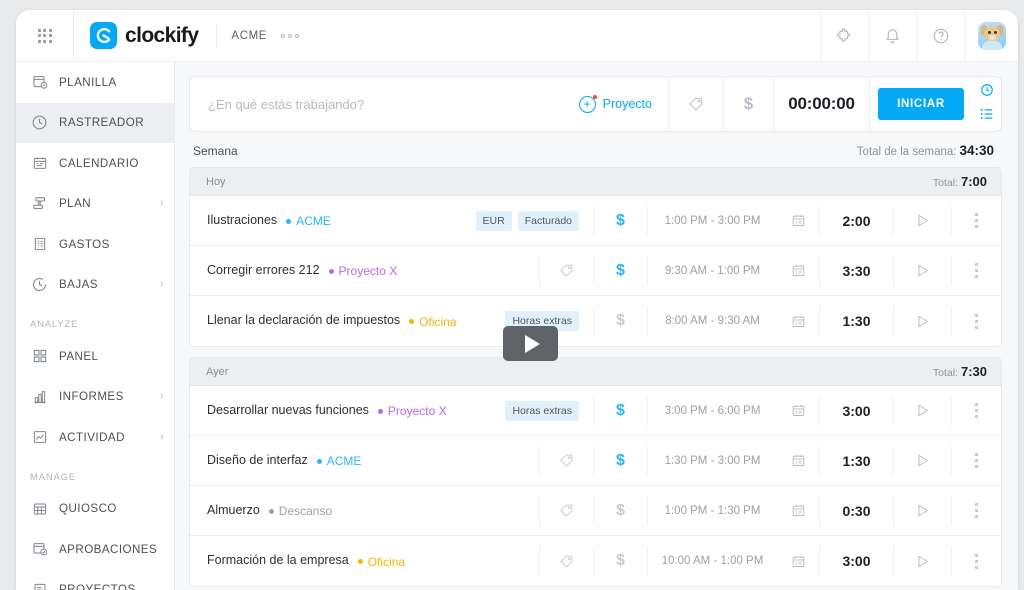 The image size is (1024, 590). What do you see at coordinates (987, 116) in the screenshot?
I see `list-mode-icon` at bounding box center [987, 116].